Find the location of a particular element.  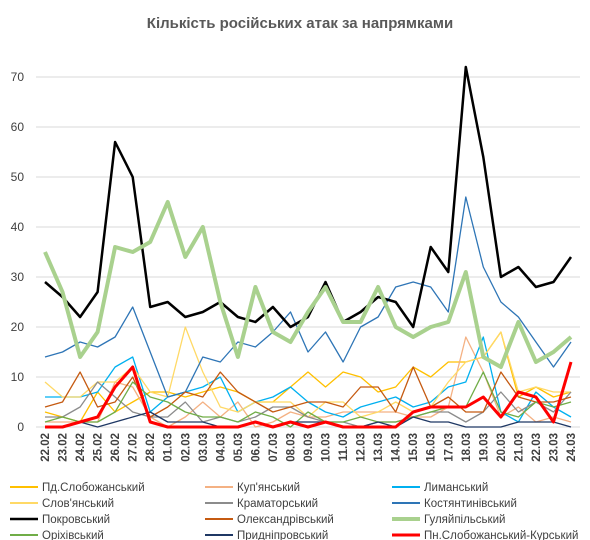

legend-label: Гуляйпільський is located at coordinates (464, 520).